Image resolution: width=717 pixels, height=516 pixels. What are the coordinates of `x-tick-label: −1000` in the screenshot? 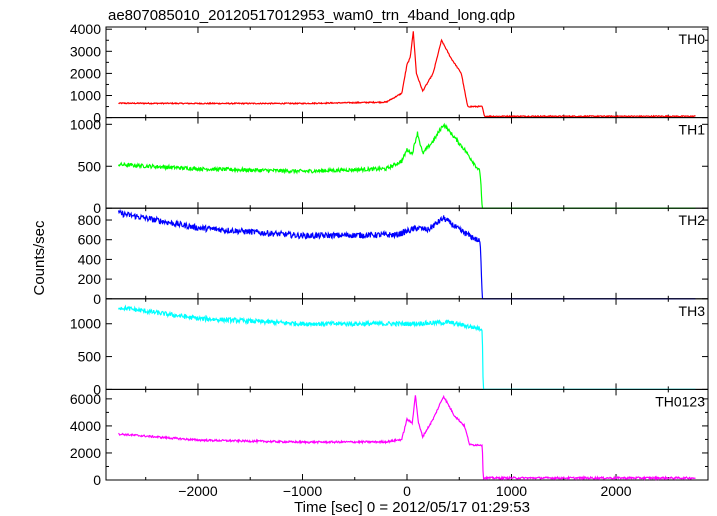 It's located at (303, 491).